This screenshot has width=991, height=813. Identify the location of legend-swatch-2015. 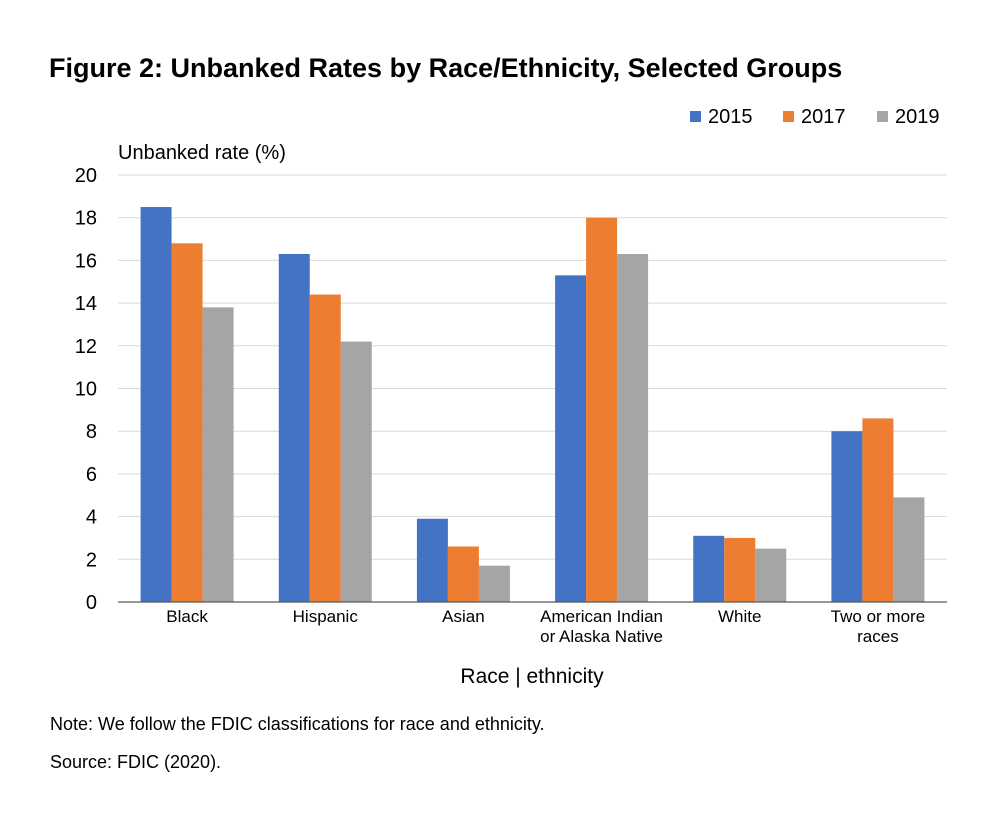
(695, 116).